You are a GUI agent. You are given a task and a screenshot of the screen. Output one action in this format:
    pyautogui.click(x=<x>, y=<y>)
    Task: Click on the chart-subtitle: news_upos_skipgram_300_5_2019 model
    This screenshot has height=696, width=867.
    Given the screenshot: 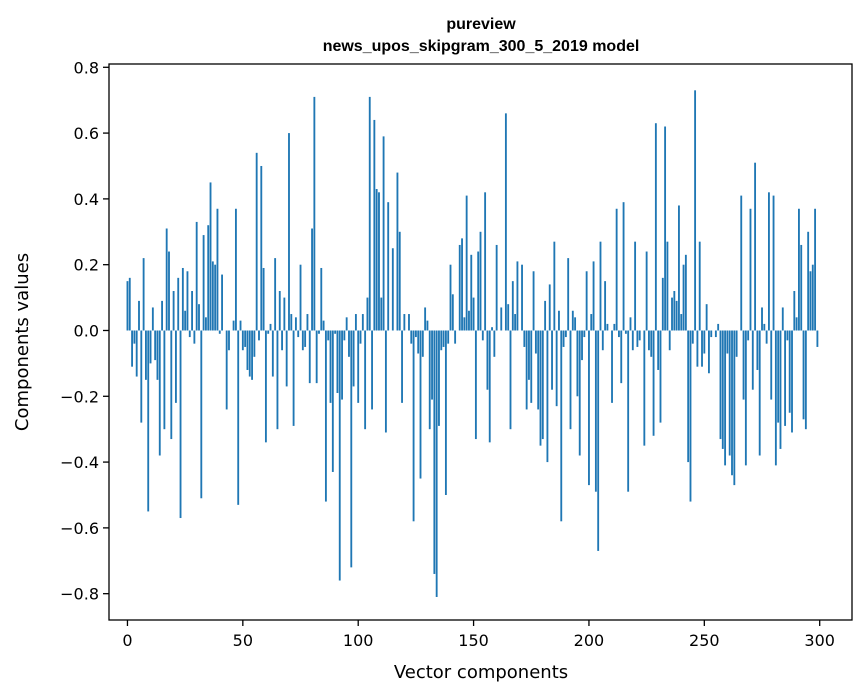 What is the action you would take?
    pyautogui.click(x=481, y=46)
    